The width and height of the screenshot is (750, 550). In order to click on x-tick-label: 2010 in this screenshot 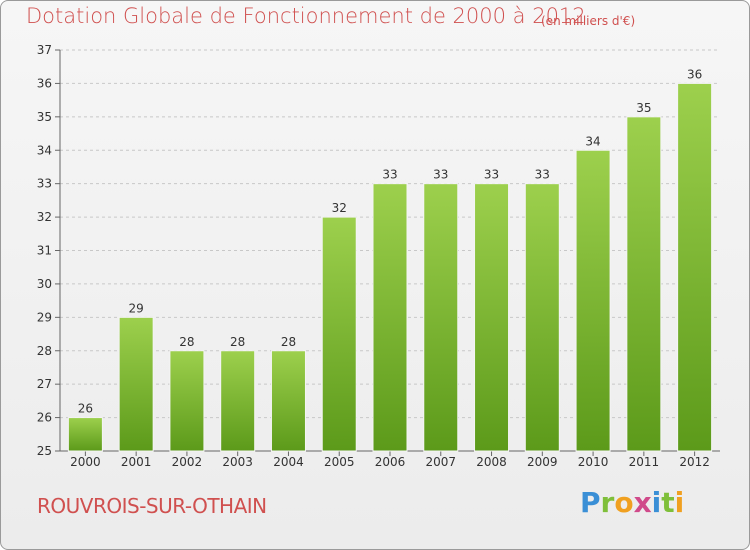, I will do `click(593, 462)`.